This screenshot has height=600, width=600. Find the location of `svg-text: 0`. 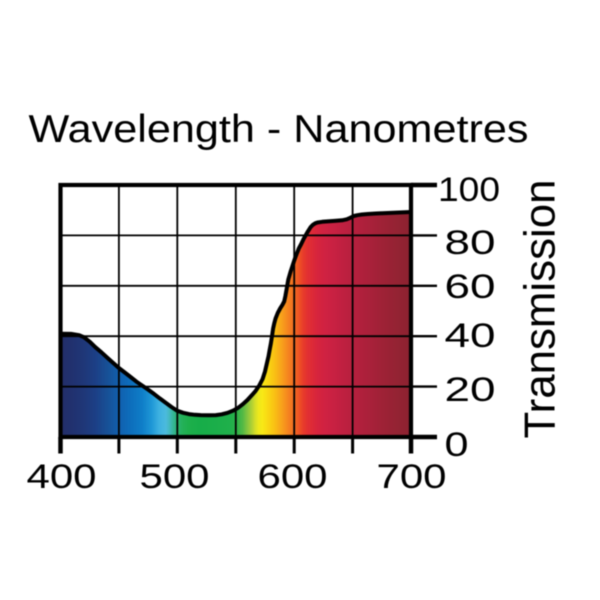

svg-text: 0 is located at coordinates (457, 445).